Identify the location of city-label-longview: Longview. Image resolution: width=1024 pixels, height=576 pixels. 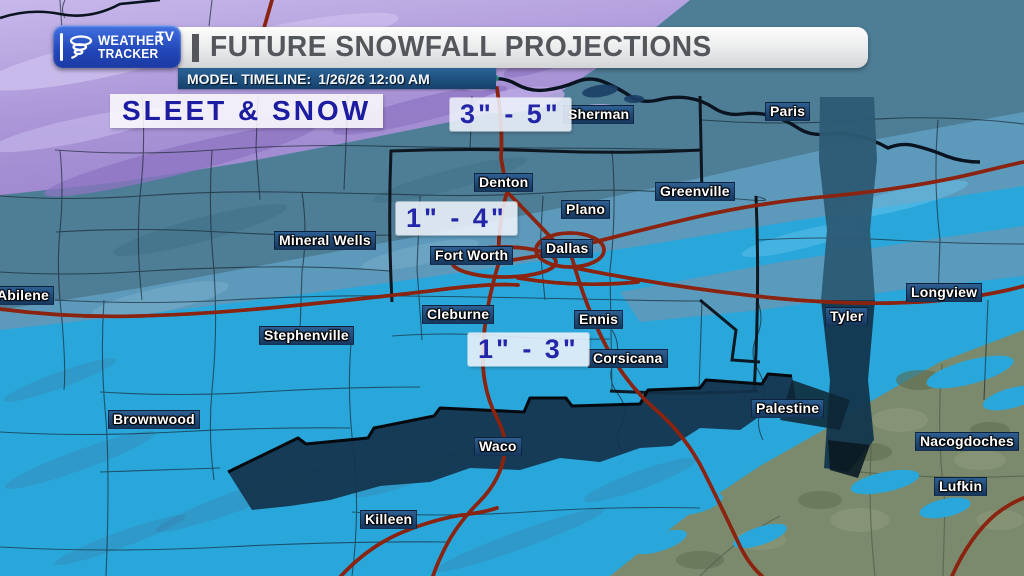
(944, 292).